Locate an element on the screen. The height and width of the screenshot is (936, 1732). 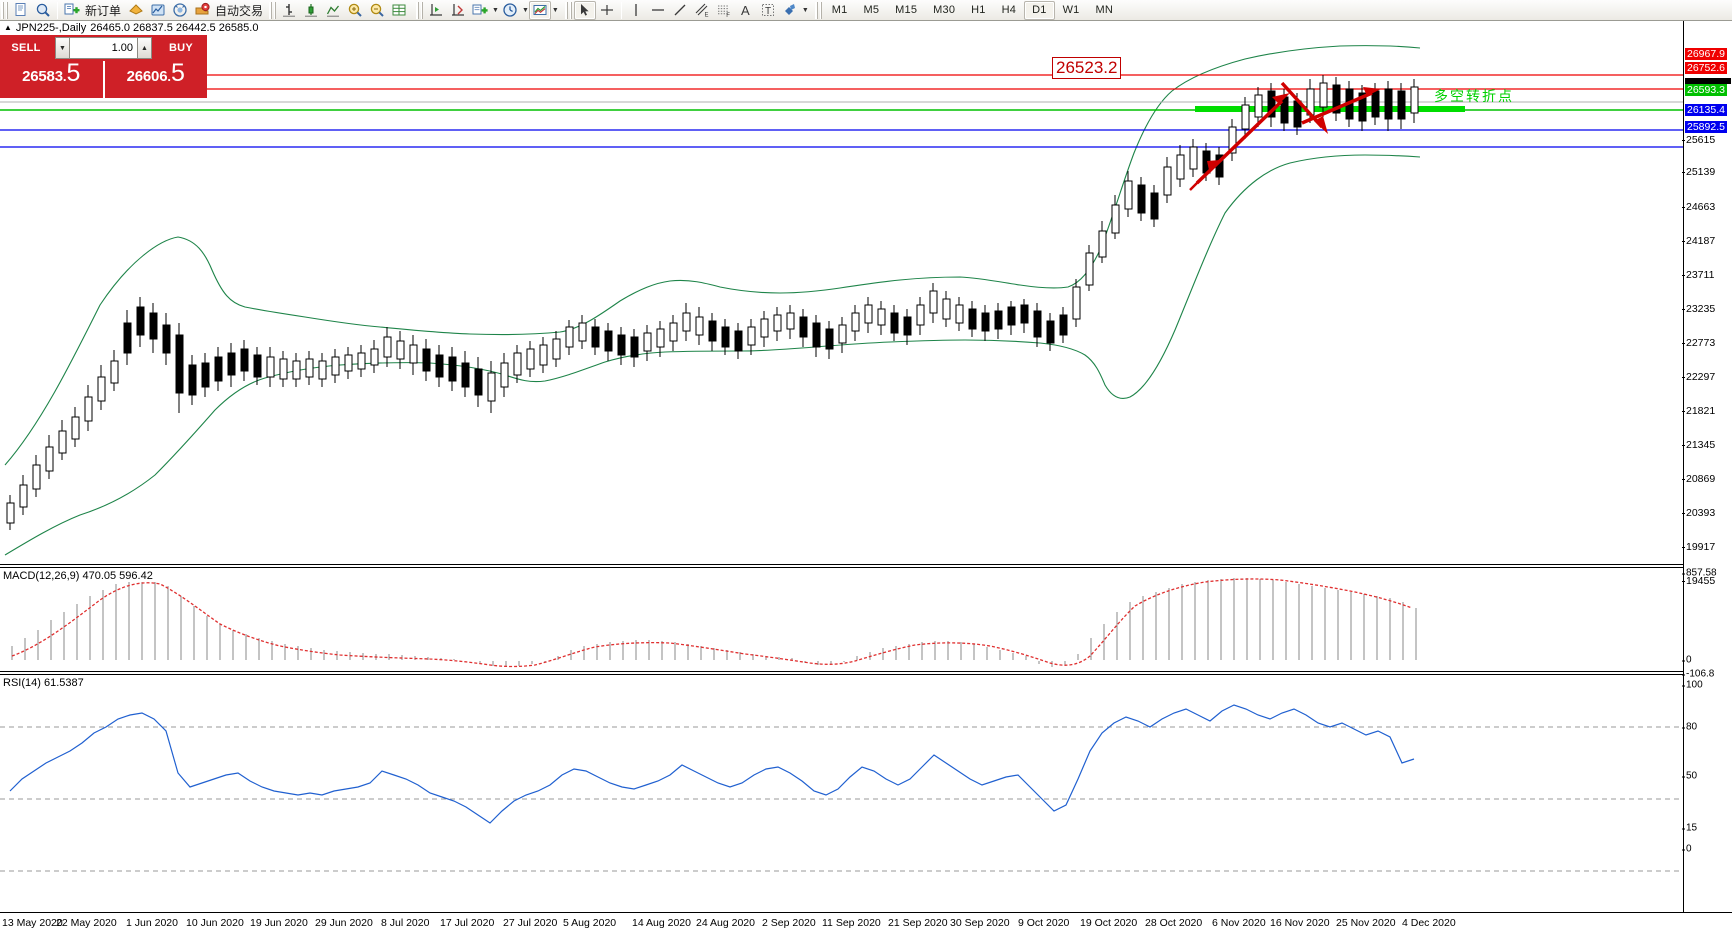
profiles-icon is located at coordinates (43, 10).